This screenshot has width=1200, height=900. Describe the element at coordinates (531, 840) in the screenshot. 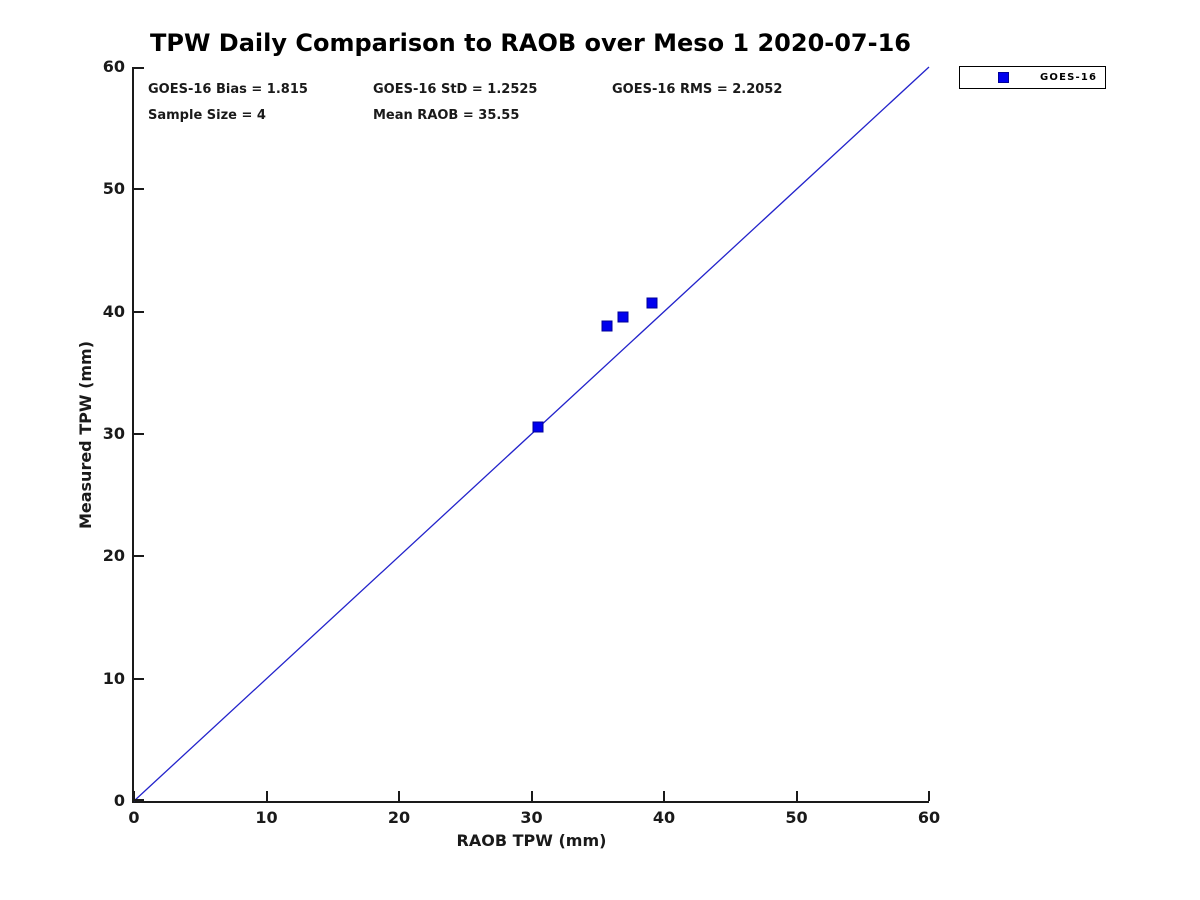

I see `x-axis-label: RAOB TPW (mm)` at that location.